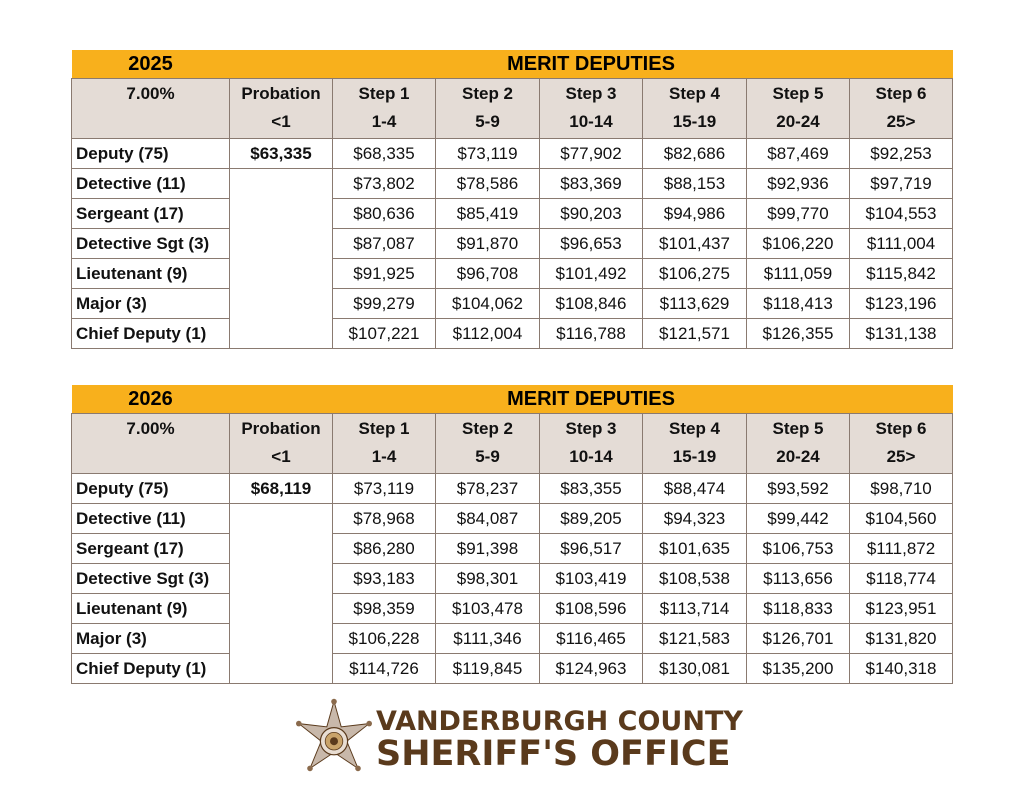 This screenshot has height=791, width=1024. I want to click on step-6-salary: $111,004, so click(901, 243).